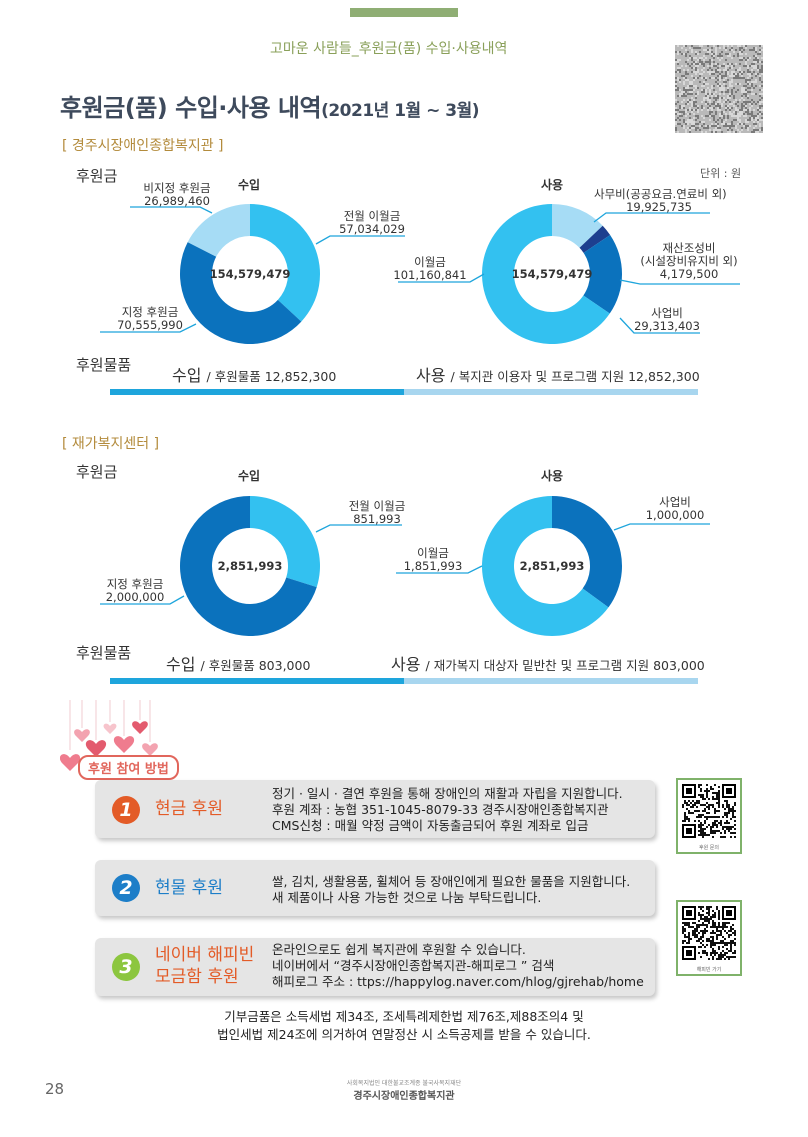 The image size is (808, 1137). Describe the element at coordinates (189, 809) in the screenshot. I see `method1-title: 현금 후원` at that location.